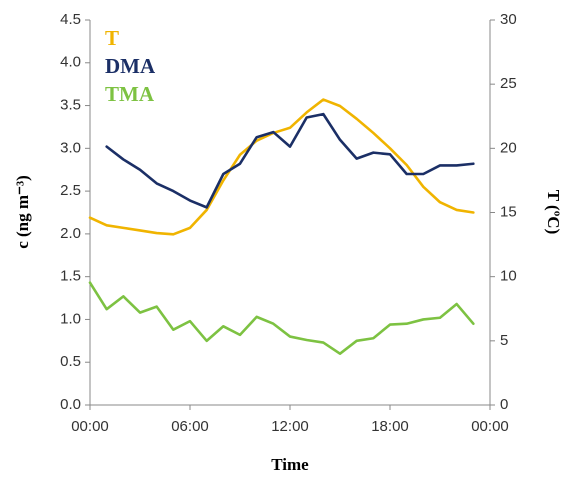  What do you see at coordinates (70, 105) in the screenshot?
I see `y-tick-label: 3.5` at bounding box center [70, 105].